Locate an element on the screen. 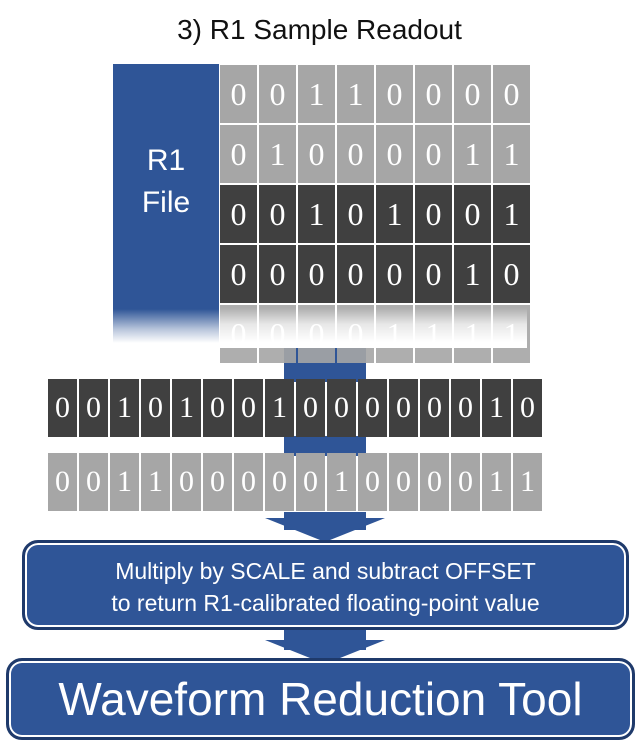 This screenshot has height=754, width=639. r1-file-panel is located at coordinates (166, 203).